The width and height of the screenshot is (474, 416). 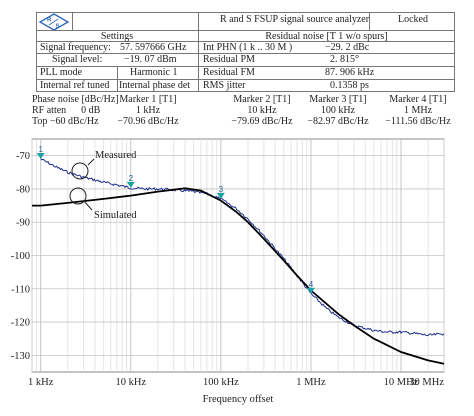 What do you see at coordinates (23, 156) in the screenshot?
I see `y-tick-label: -70` at bounding box center [23, 156].